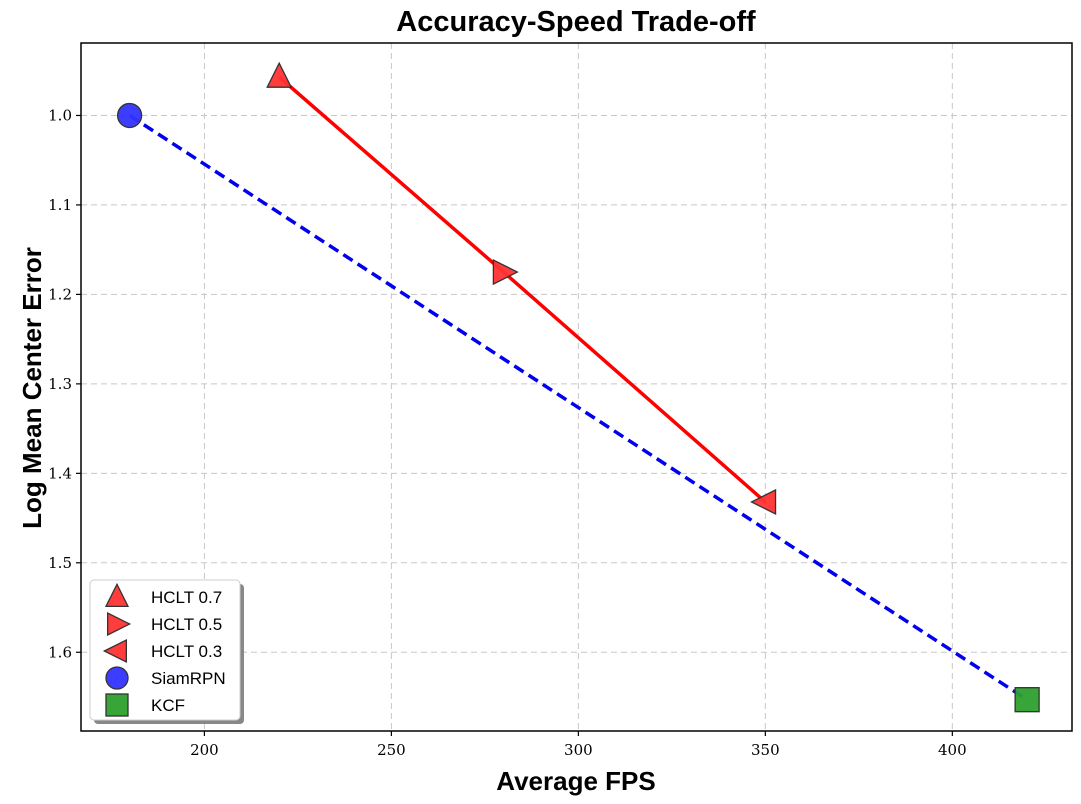  I want to click on x-tick-label: 200, so click(204, 750).